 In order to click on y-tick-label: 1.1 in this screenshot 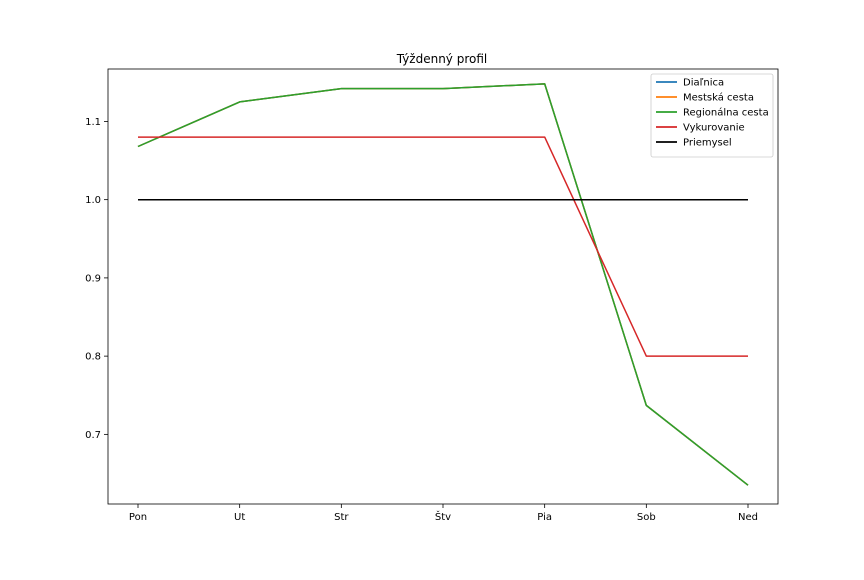, I will do `click(93, 122)`.